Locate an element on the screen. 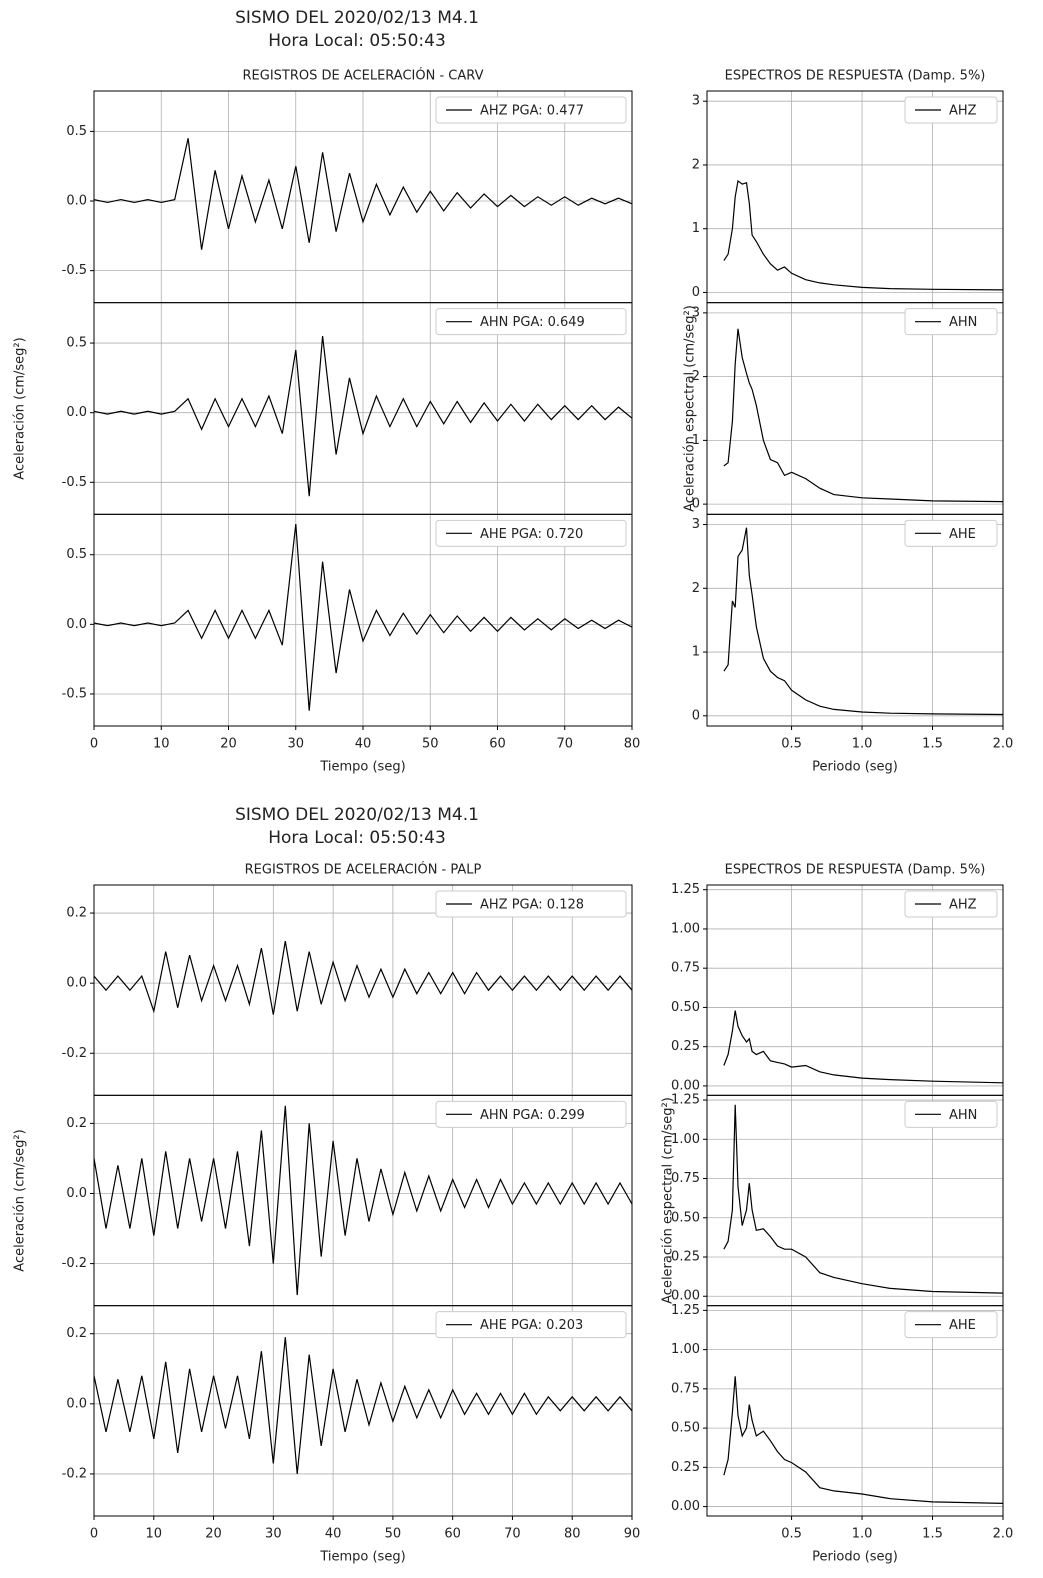 The height and width of the screenshot is (1578, 1043). y-tick-label: 0.00 is located at coordinates (685, 1296).